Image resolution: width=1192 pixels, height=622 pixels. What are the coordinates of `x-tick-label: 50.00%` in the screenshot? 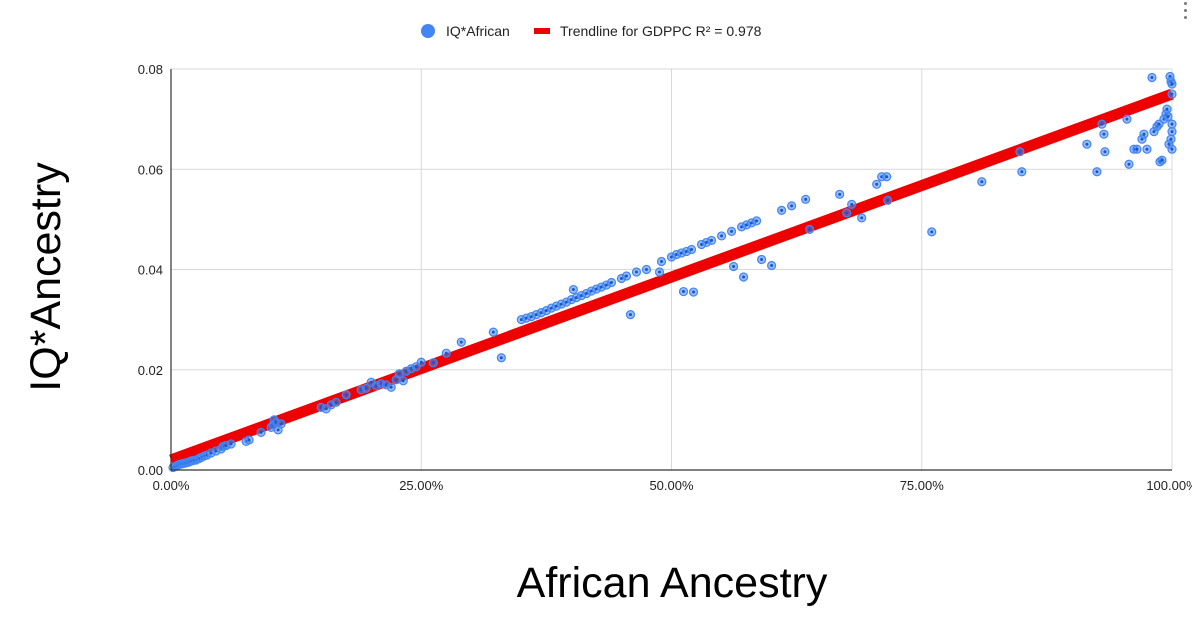 It's located at (671, 485).